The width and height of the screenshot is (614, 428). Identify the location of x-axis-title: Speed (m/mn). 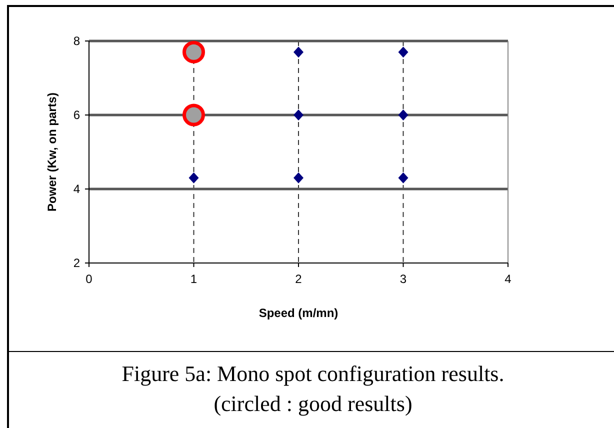
(298, 313).